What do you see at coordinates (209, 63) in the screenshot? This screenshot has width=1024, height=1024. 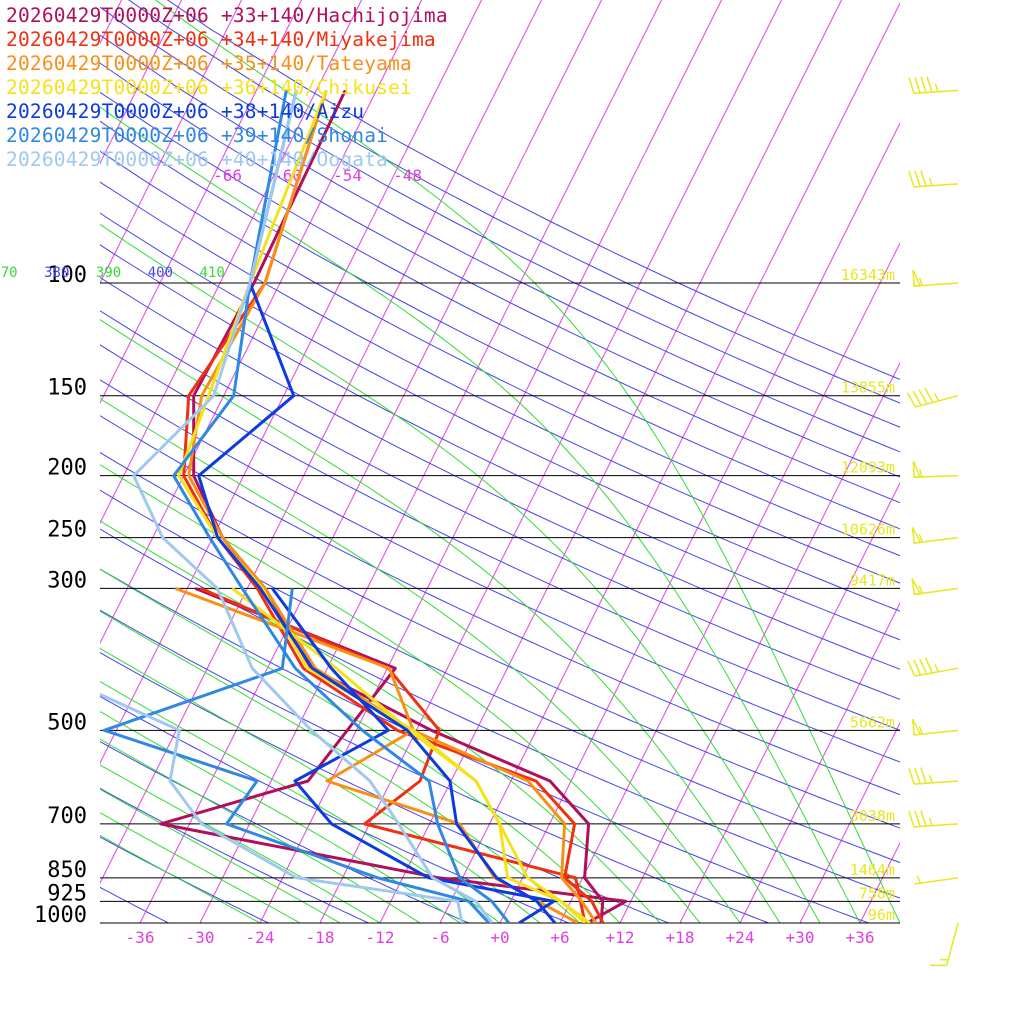 I see `legend-item: 20260429T0000Z+06 +35+140/Tateyama` at bounding box center [209, 63].